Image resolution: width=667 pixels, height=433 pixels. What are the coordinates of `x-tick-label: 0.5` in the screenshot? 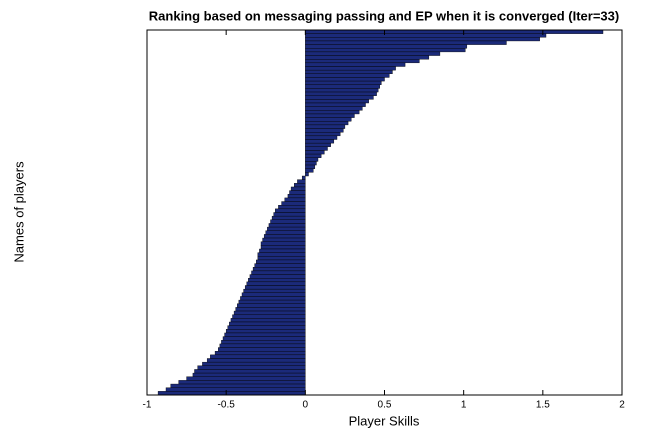 It's located at (385, 405).